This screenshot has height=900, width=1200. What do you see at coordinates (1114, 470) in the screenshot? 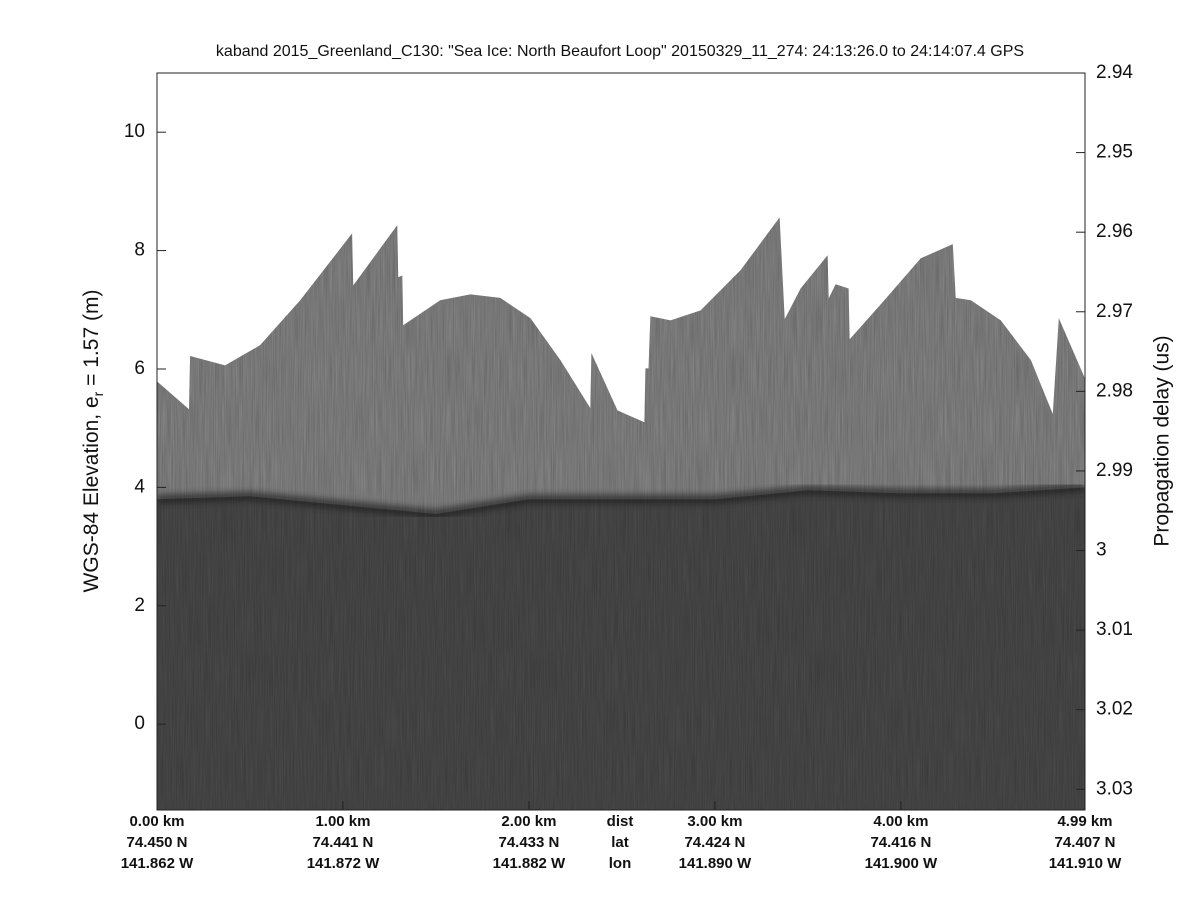
I see `y2-tick-label: 2.99` at bounding box center [1114, 470].